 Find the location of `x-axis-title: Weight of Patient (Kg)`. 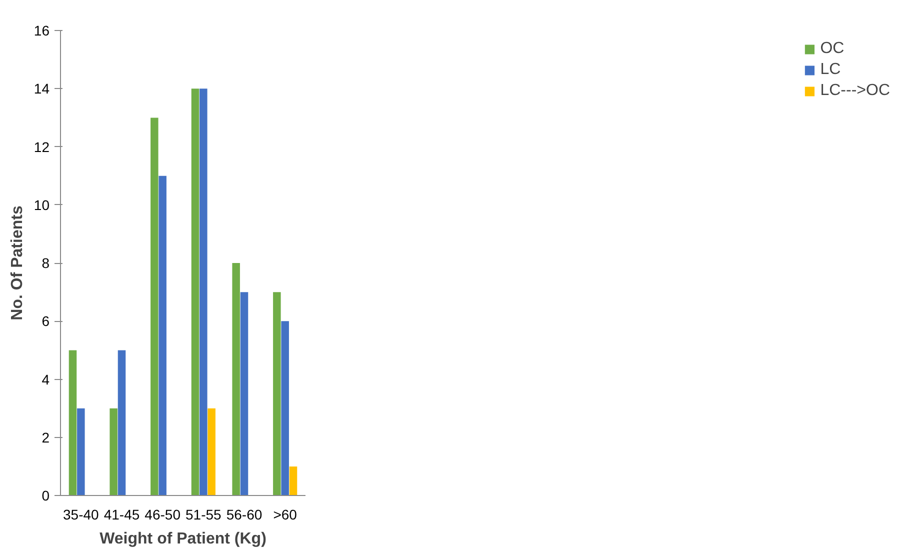

x-axis-title: Weight of Patient (Kg) is located at coordinates (183, 539).